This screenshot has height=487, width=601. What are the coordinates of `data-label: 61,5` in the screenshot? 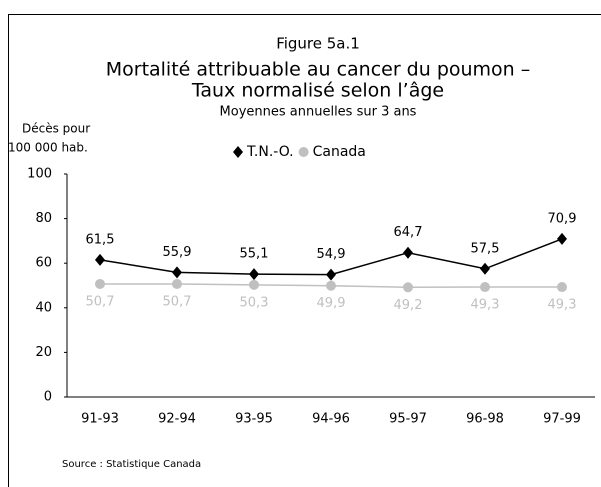 It's located at (100, 239).